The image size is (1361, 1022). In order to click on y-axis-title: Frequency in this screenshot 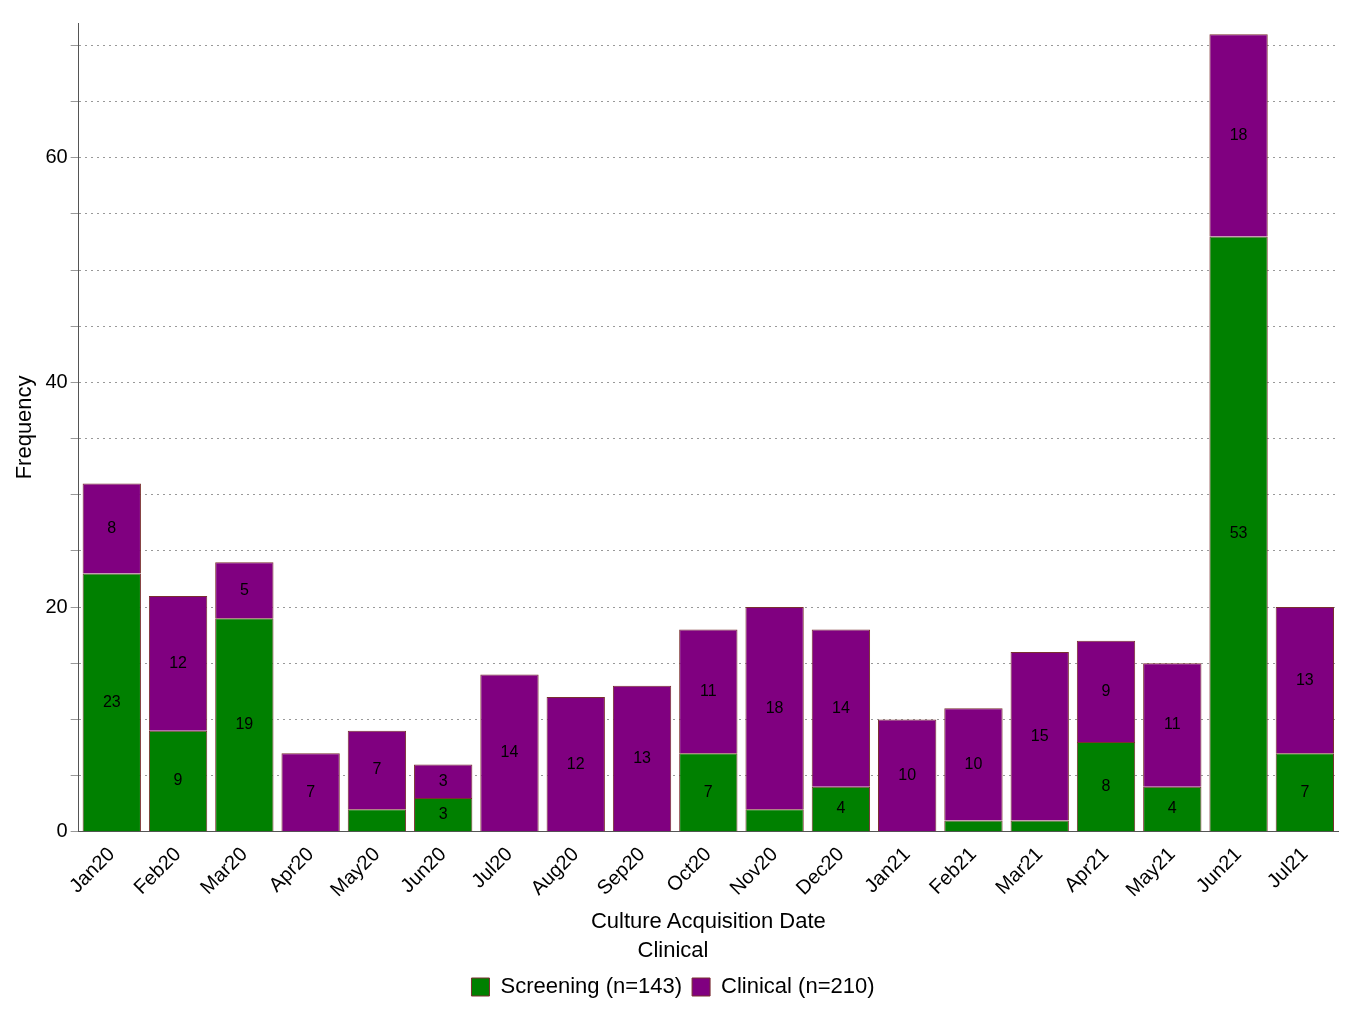, I will do `click(24, 427)`.